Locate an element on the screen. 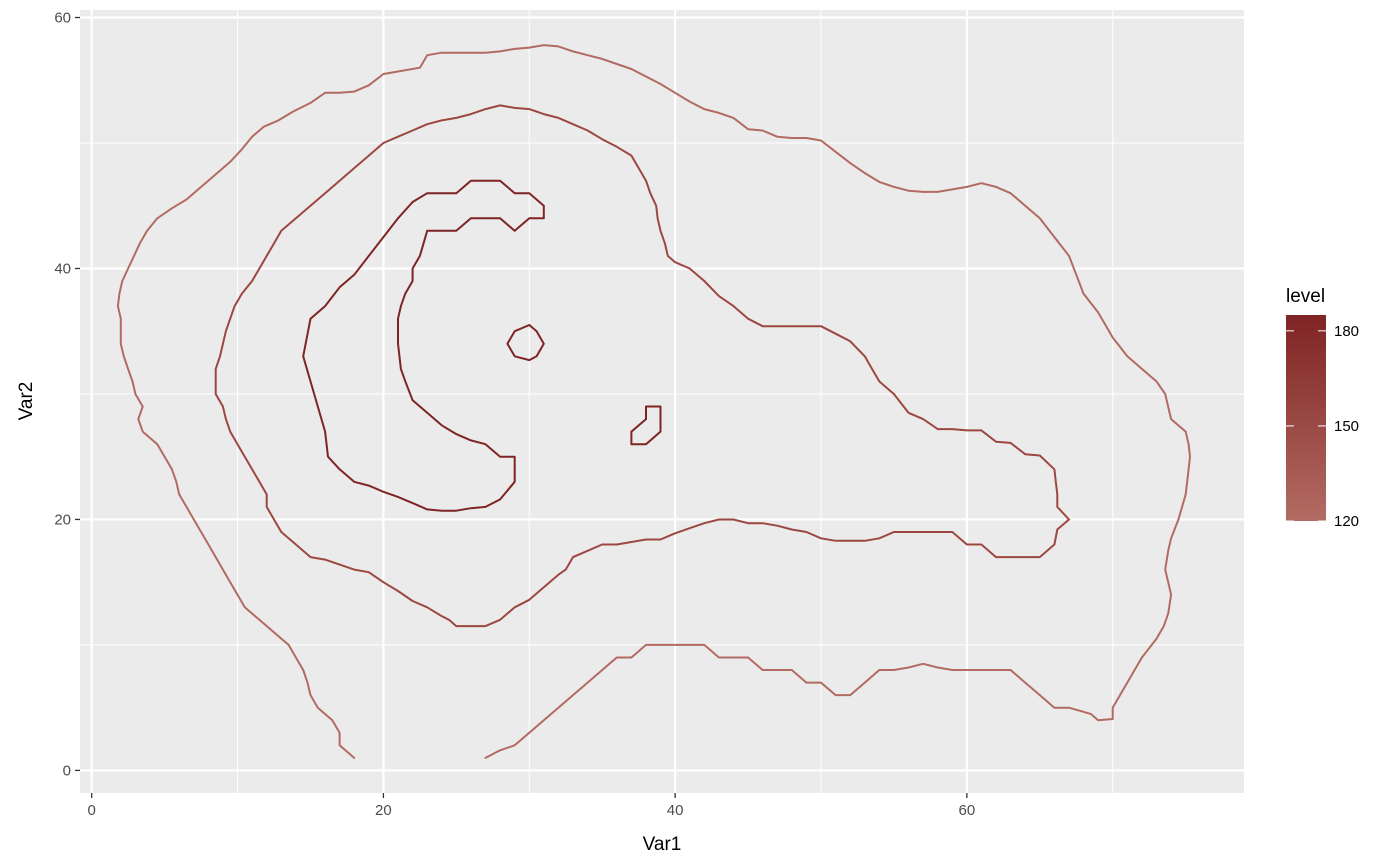 Image resolution: width=1400 pixels, height=865 pixels. x-tick-label: 0 is located at coordinates (91, 810).